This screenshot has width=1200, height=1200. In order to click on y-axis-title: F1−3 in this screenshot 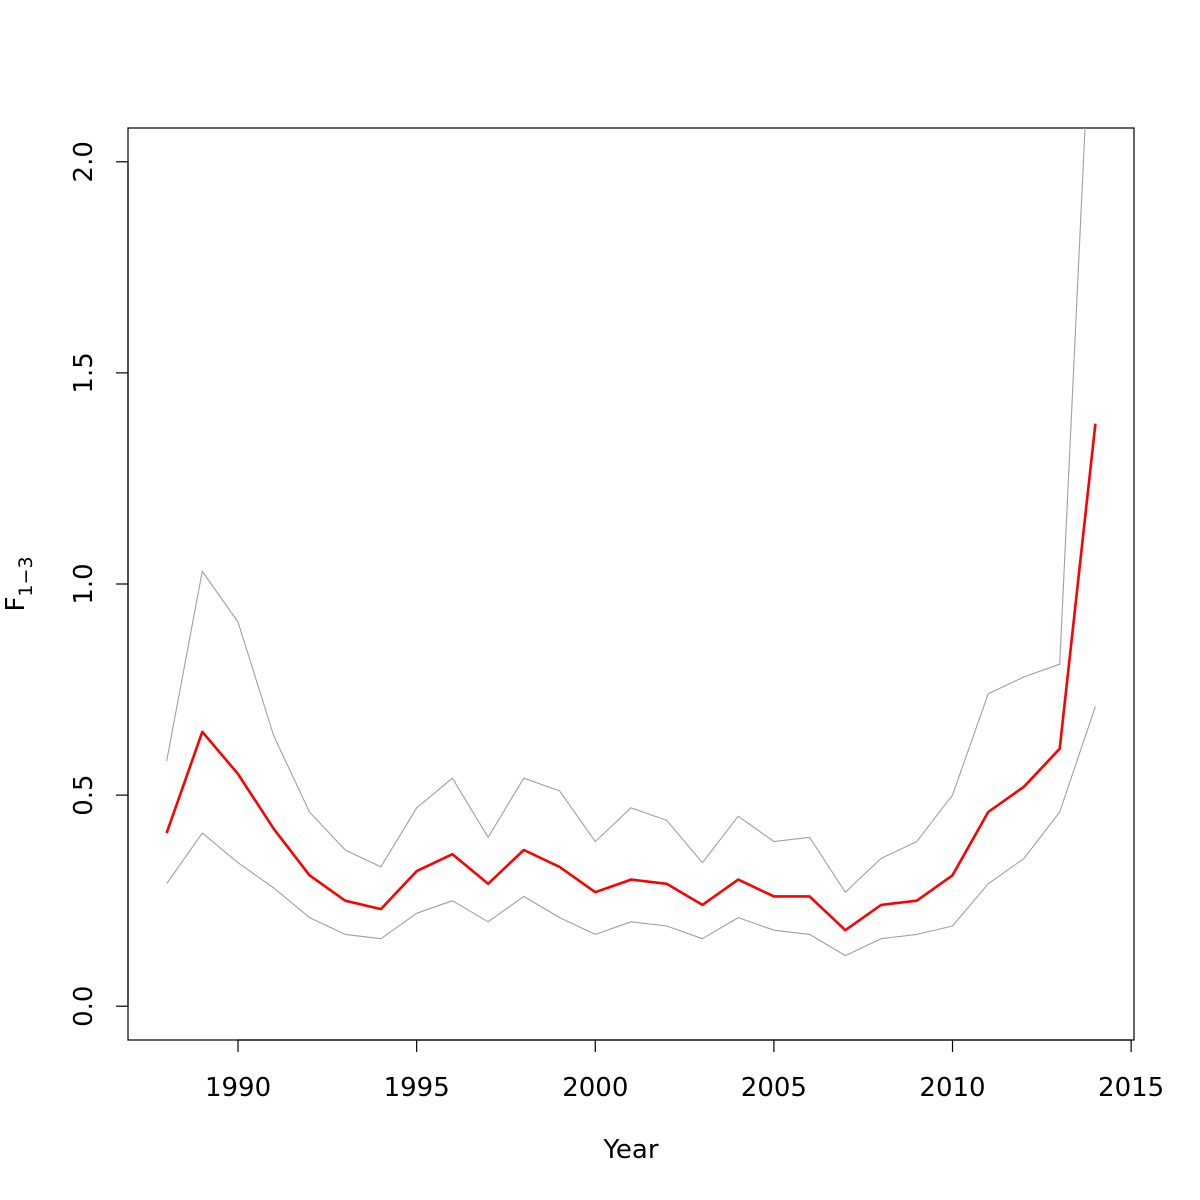, I will do `click(19, 583)`.